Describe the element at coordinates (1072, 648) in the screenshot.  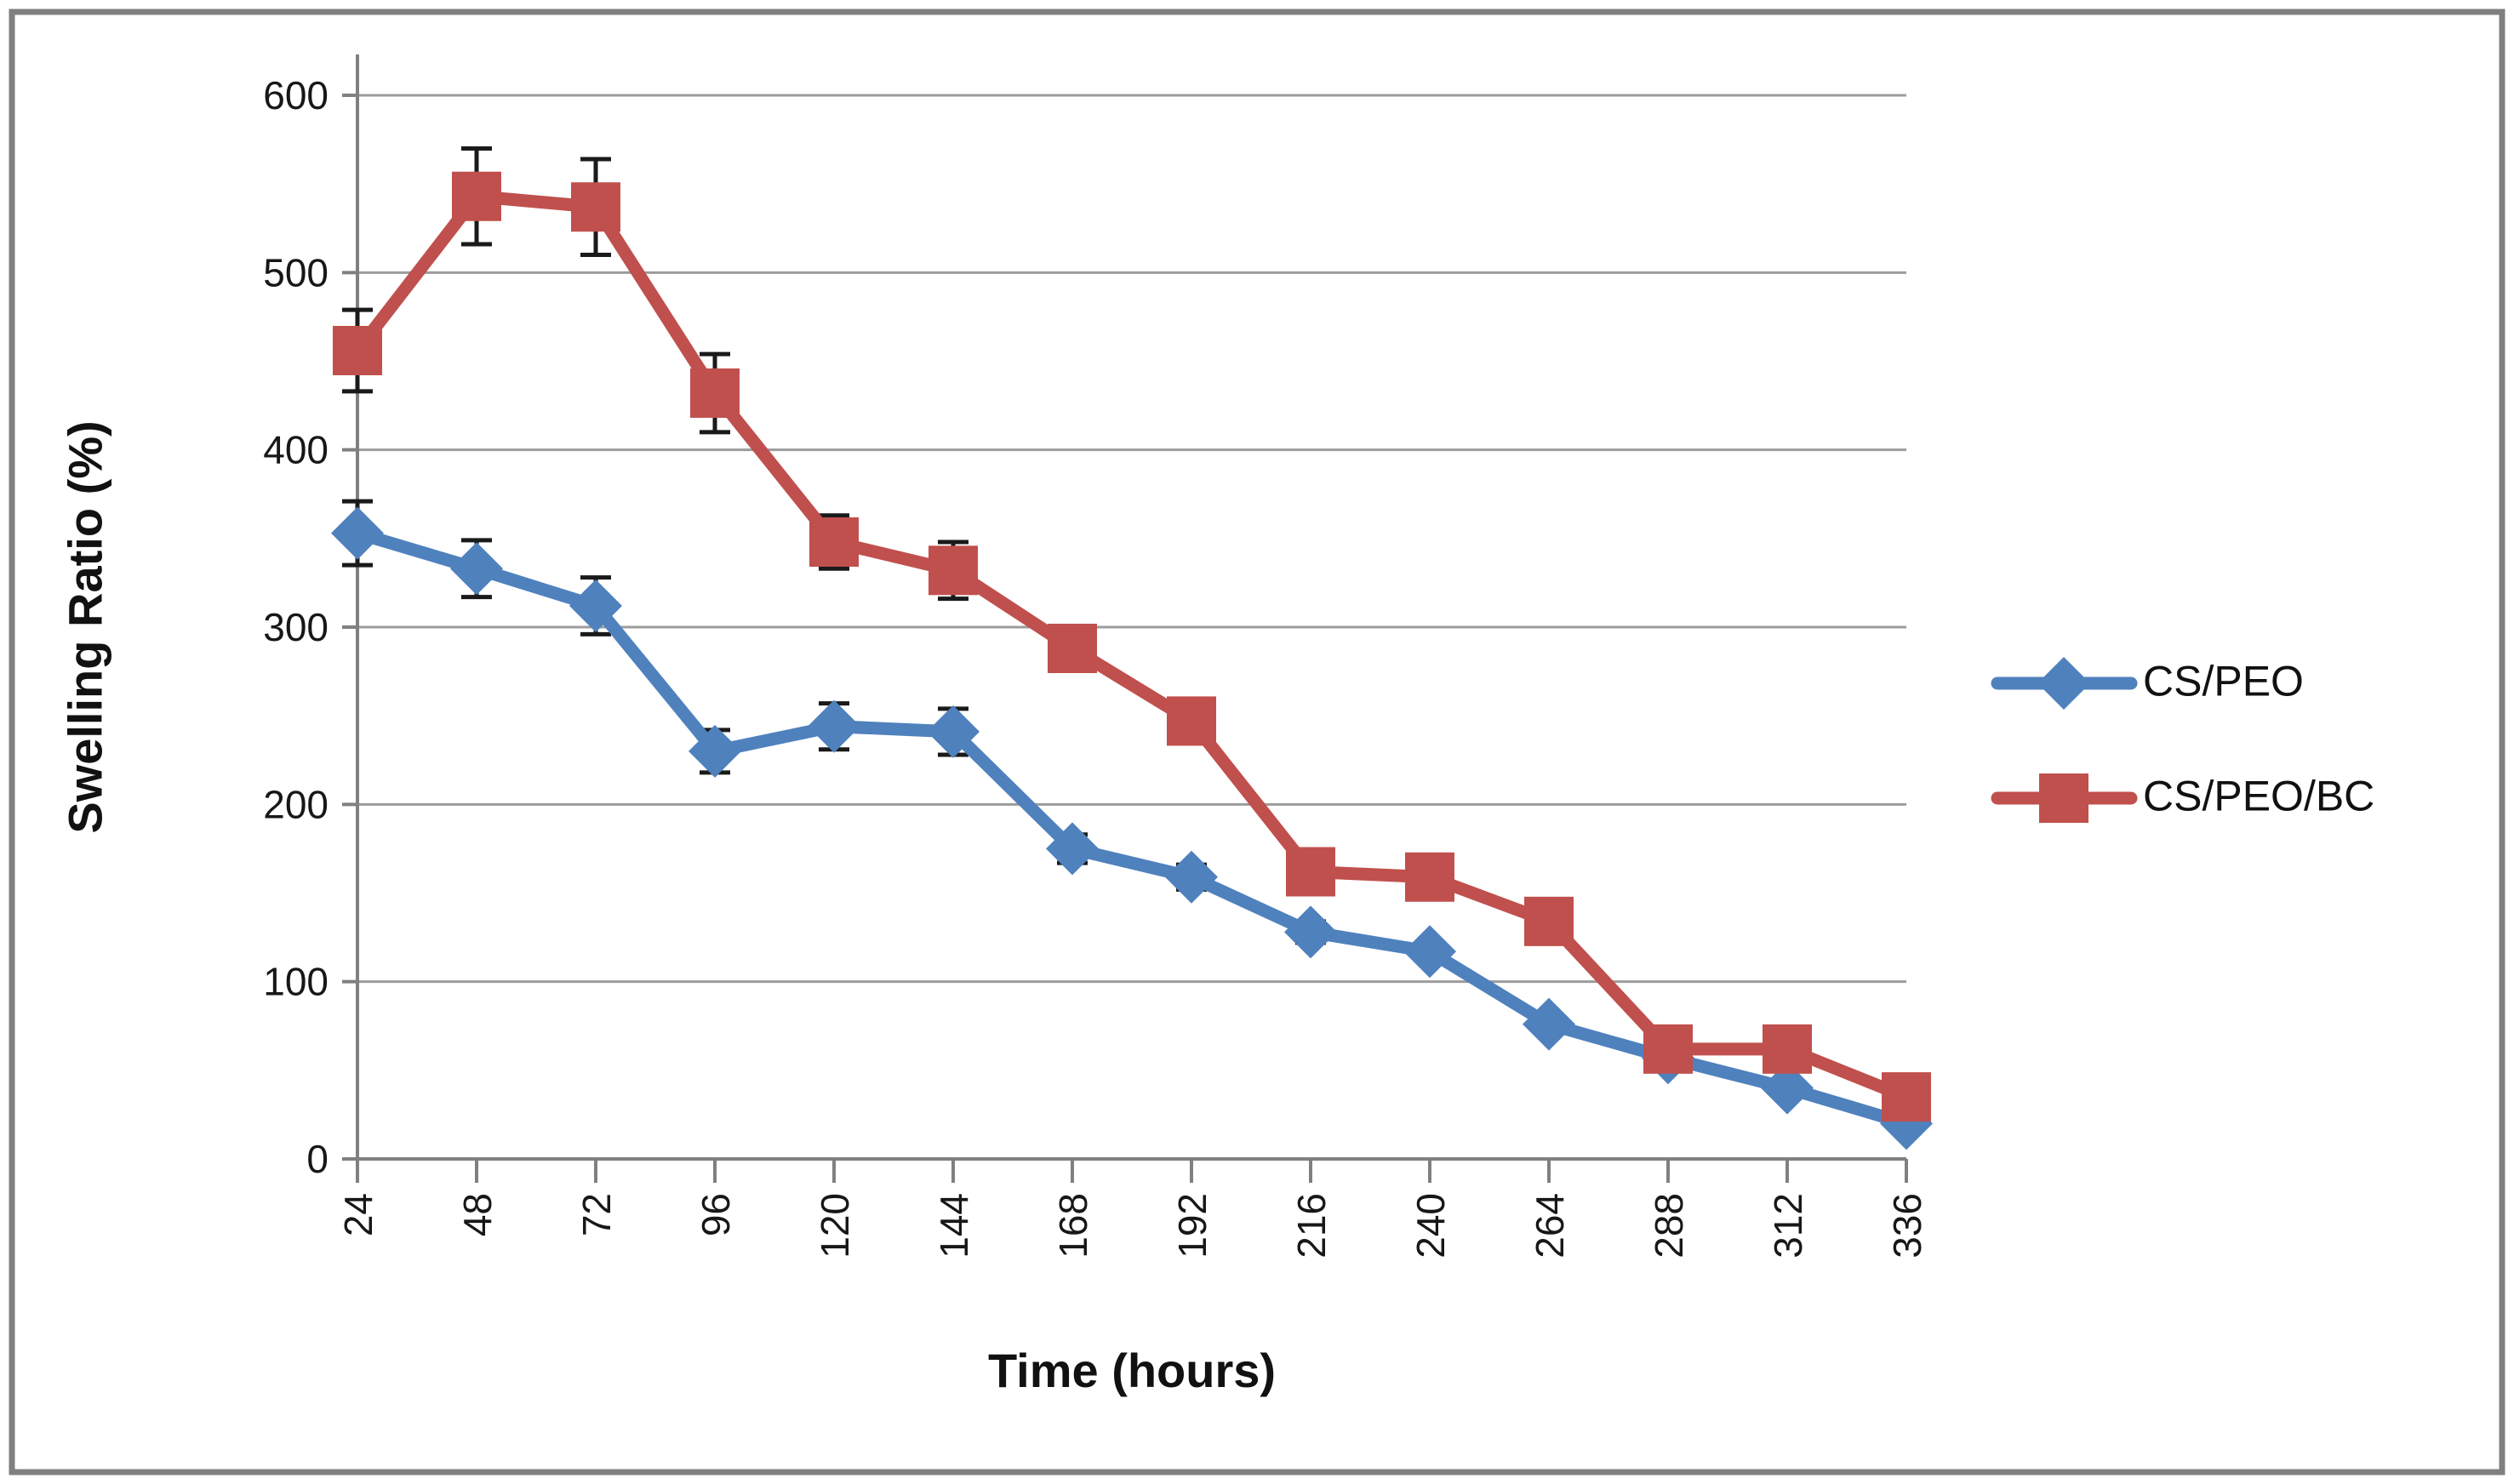
I see `marker-CS/PEO/BC-168` at that location.